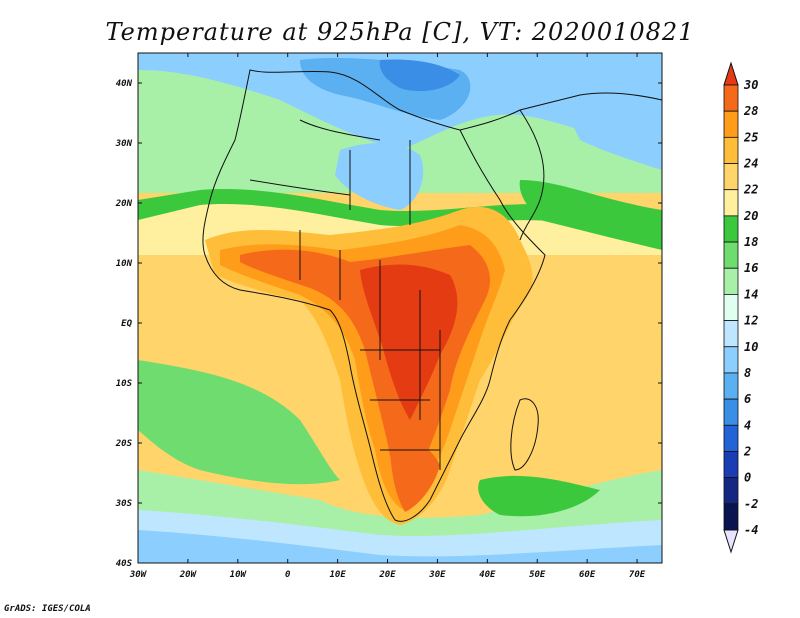 The width and height of the screenshot is (800, 618). What do you see at coordinates (731, 73) in the screenshot?
I see `colorbar-top-arrow` at bounding box center [731, 73].